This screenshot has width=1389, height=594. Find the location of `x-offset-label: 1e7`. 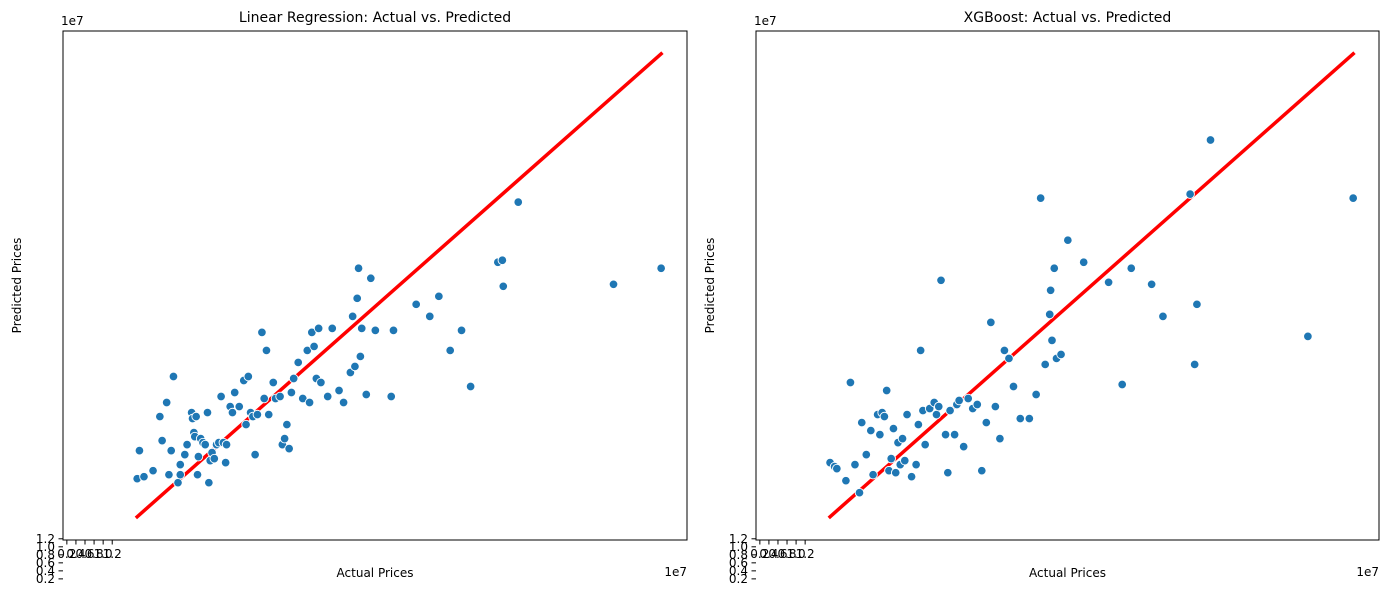

x-offset-label: 1e7 is located at coordinates (1367, 572).